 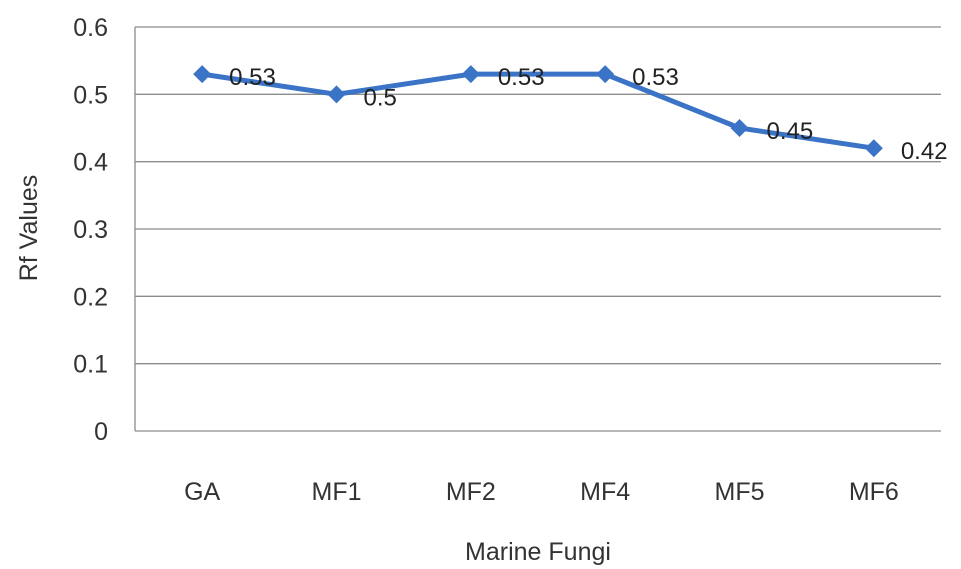 I want to click on data-label: 0.42, so click(x=924, y=151).